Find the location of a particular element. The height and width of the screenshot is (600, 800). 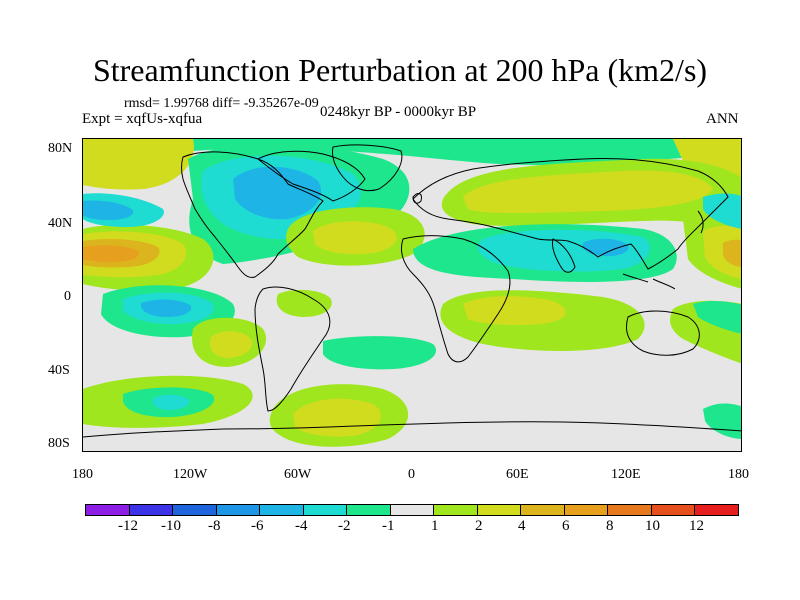

lon-label: 0 is located at coordinates (411, 474).